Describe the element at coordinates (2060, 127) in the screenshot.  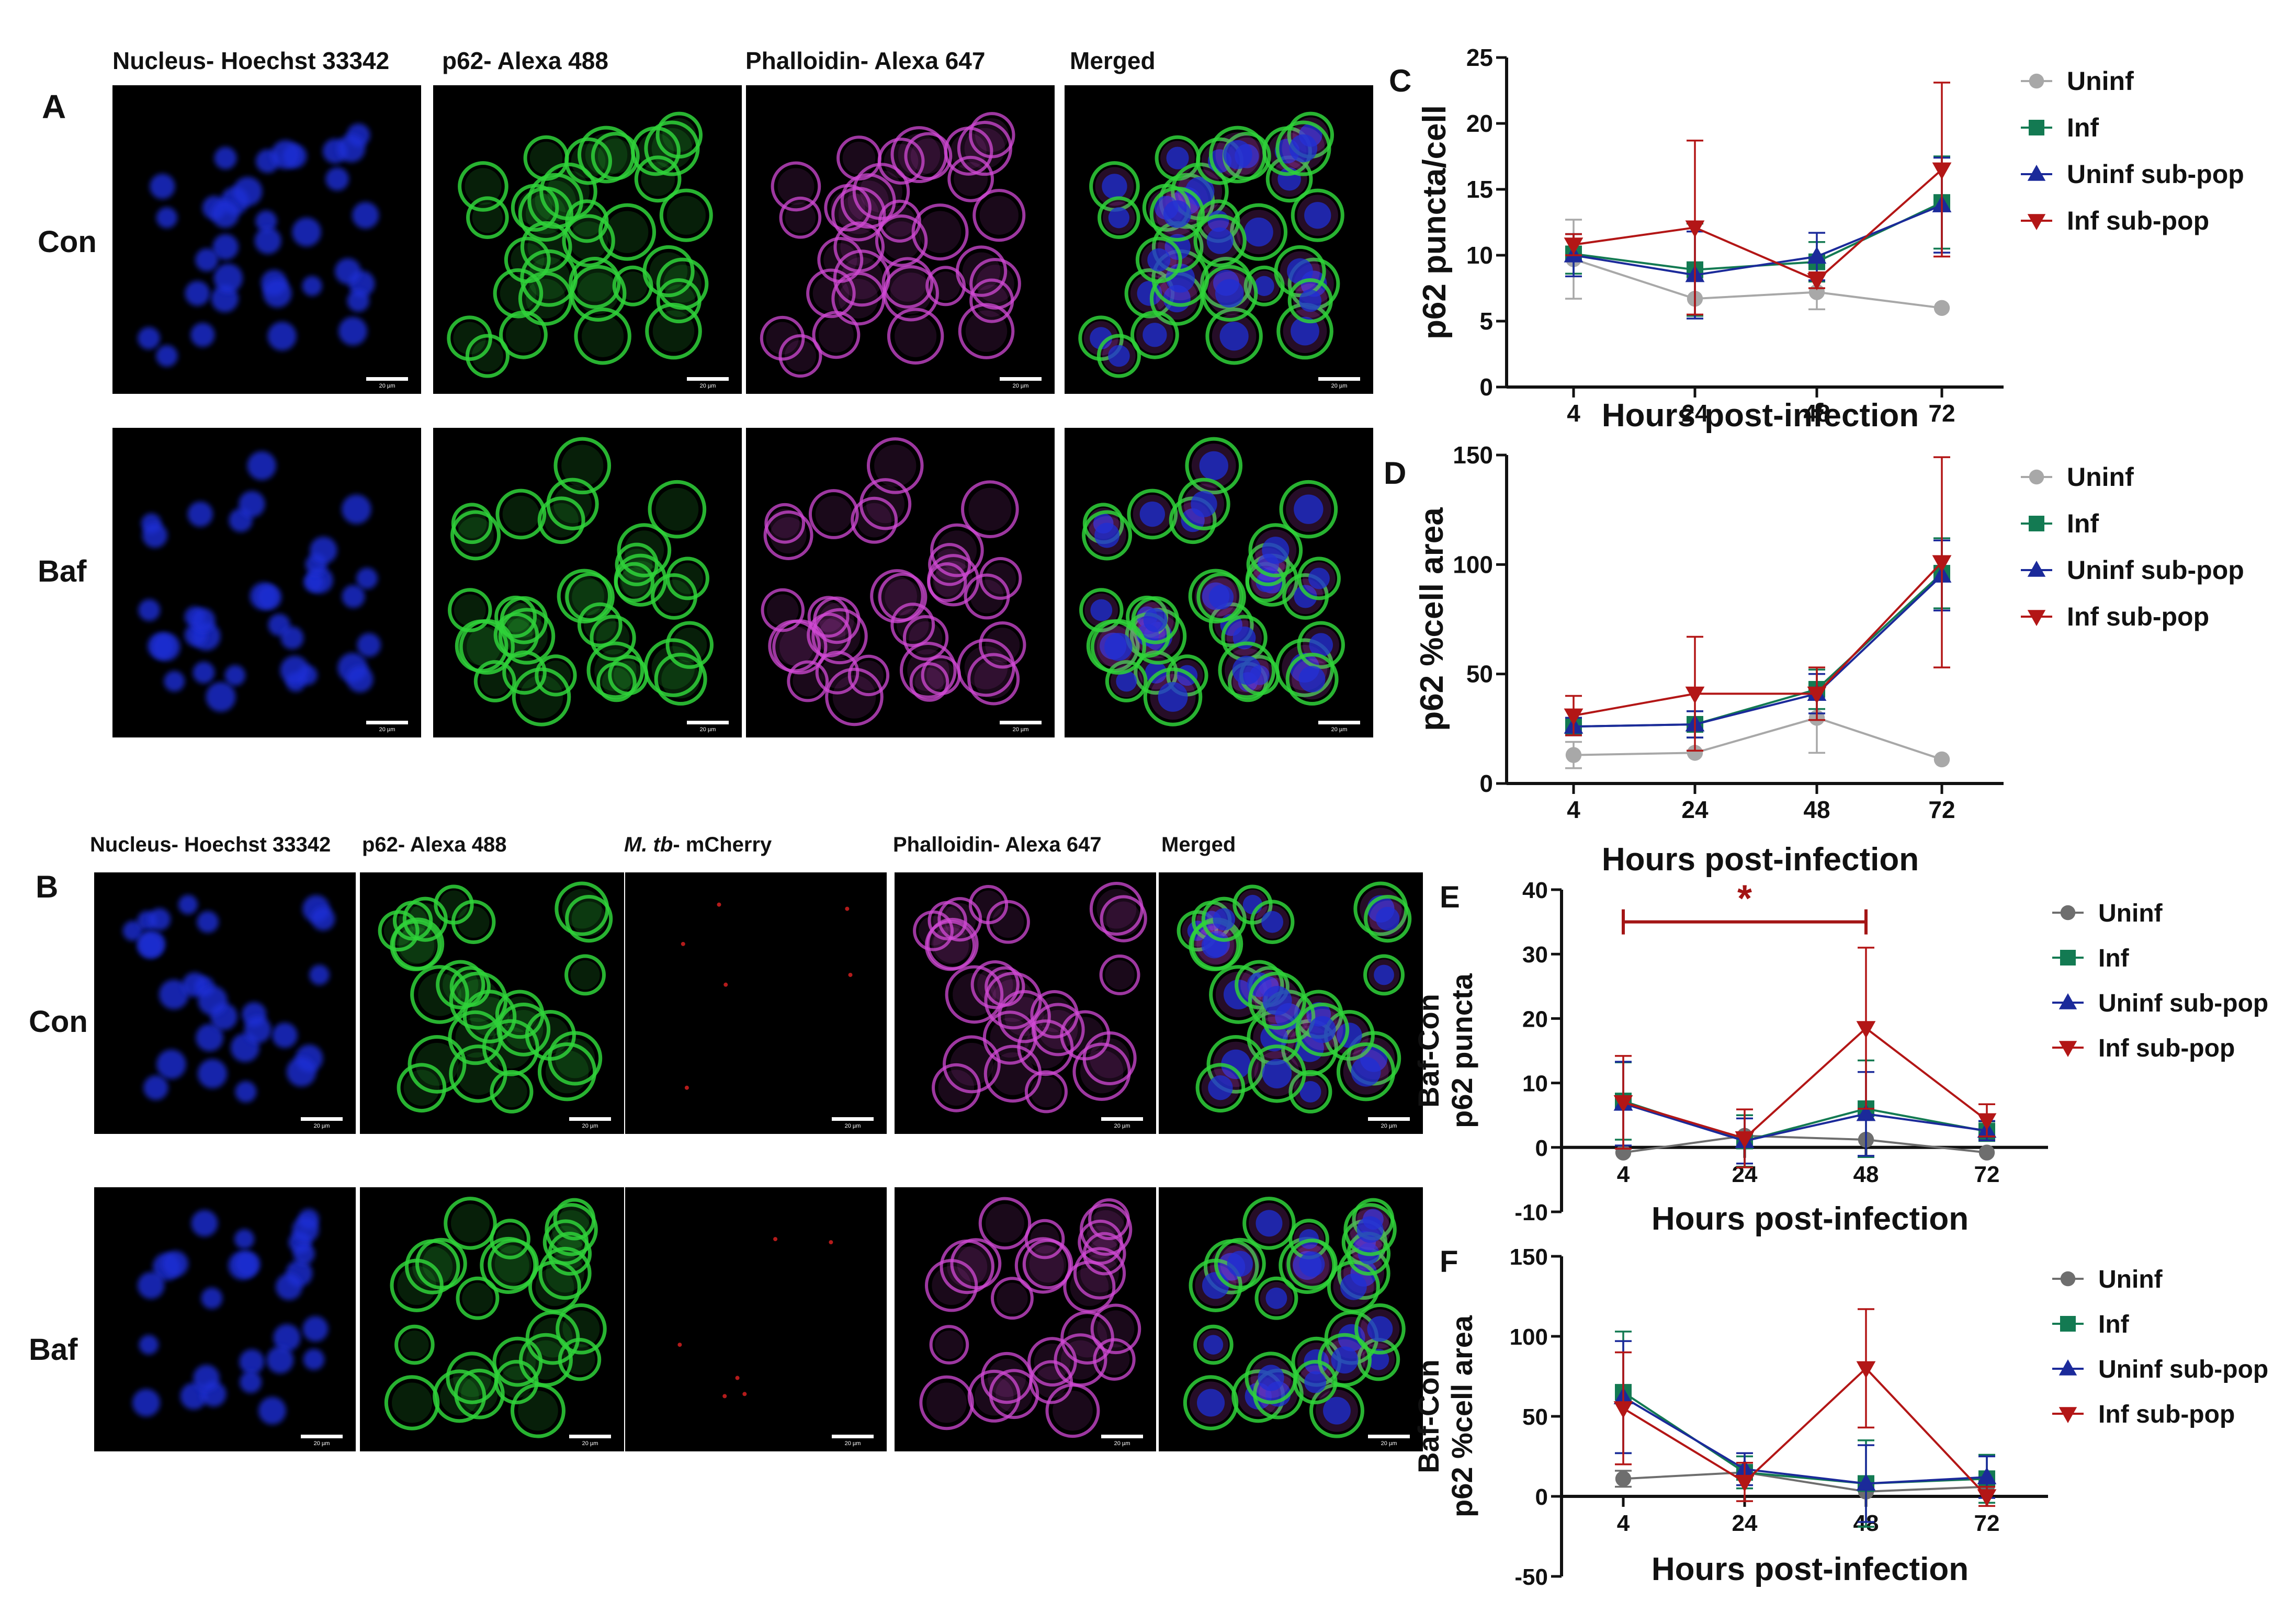
I see `legend-item-inf: Inf` at that location.